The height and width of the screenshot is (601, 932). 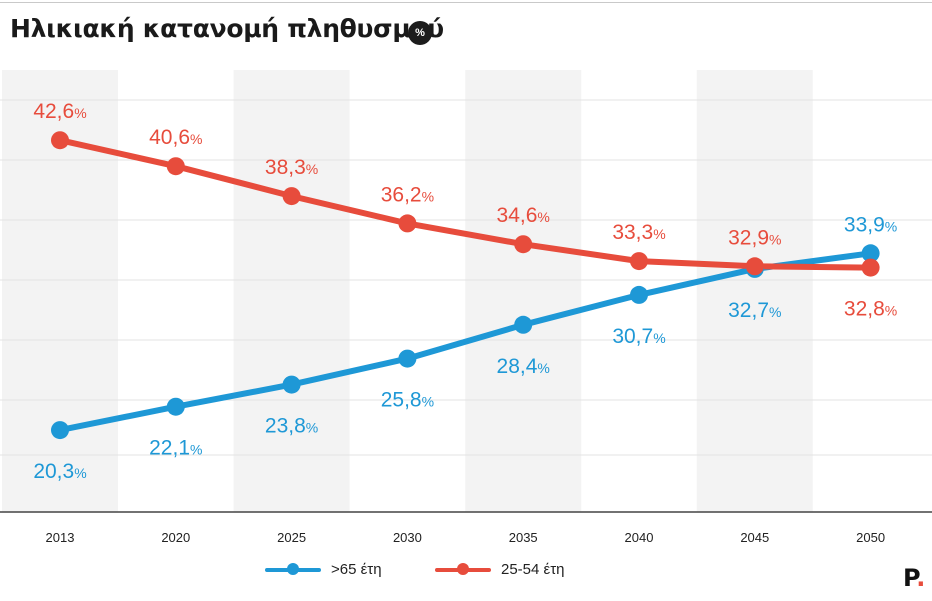 What do you see at coordinates (175, 137) in the screenshot?
I see `data-label: 40,6%` at bounding box center [175, 137].